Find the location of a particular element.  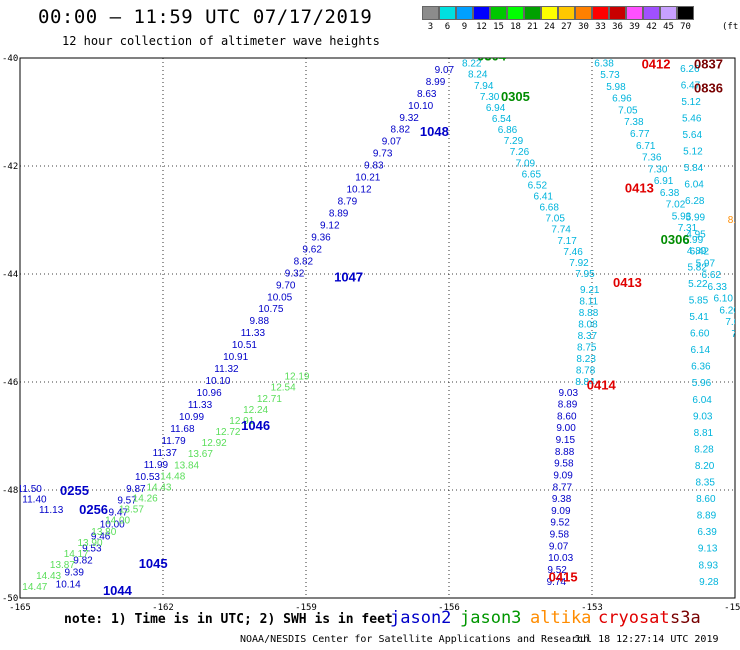

track-value: 8.23 is located at coordinates (586, 359).